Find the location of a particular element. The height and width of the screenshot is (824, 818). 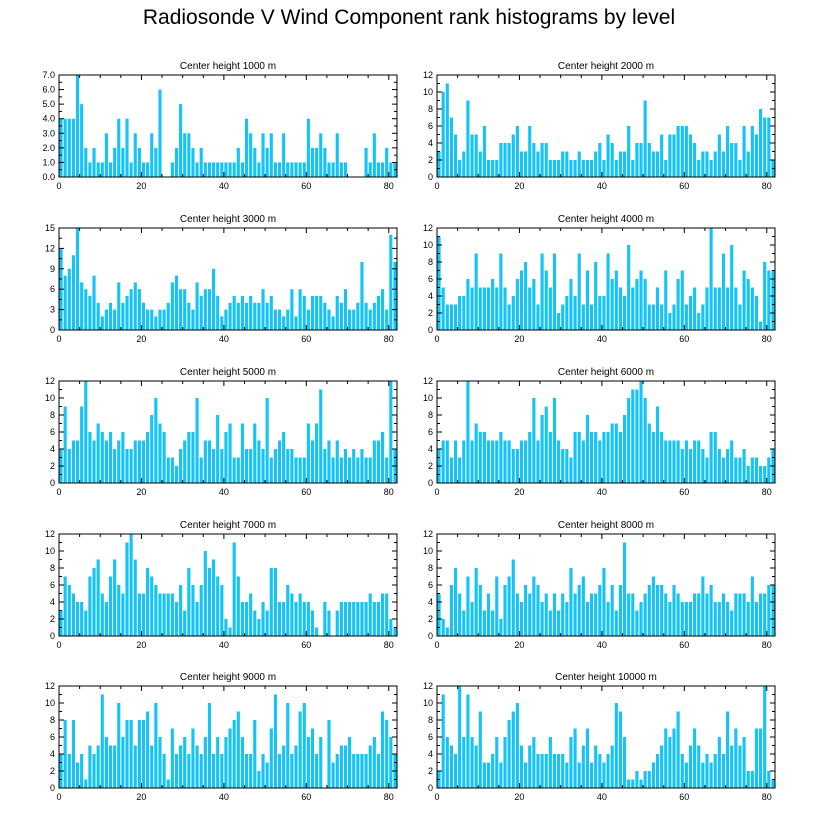

y-tick-label: 0 is located at coordinates (430, 330).